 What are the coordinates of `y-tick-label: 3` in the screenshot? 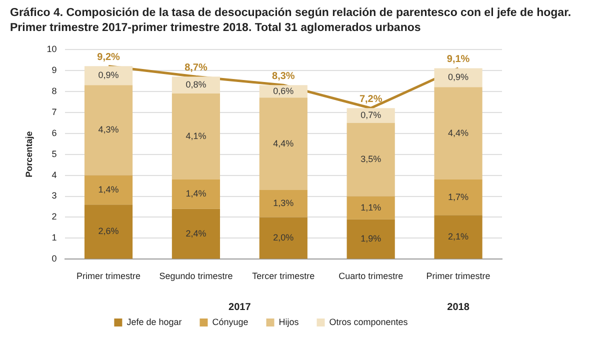 It's located at (54, 195).